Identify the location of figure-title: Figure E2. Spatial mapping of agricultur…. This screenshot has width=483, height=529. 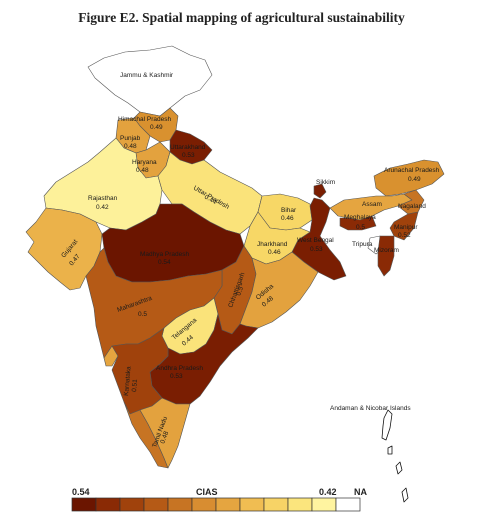
(241, 17).